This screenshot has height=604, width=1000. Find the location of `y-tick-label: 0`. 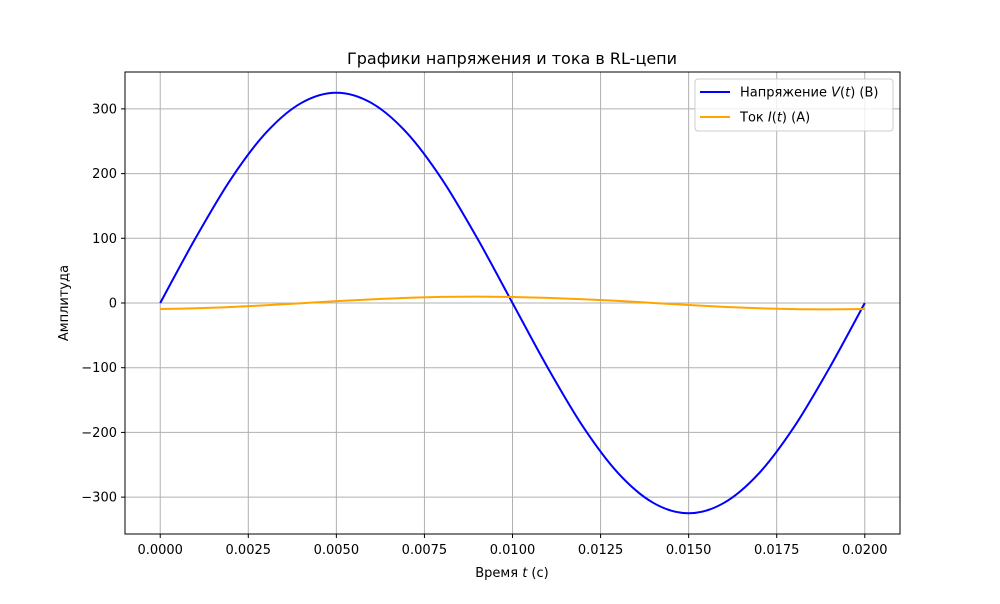

y-tick-label: 0 is located at coordinates (113, 304).